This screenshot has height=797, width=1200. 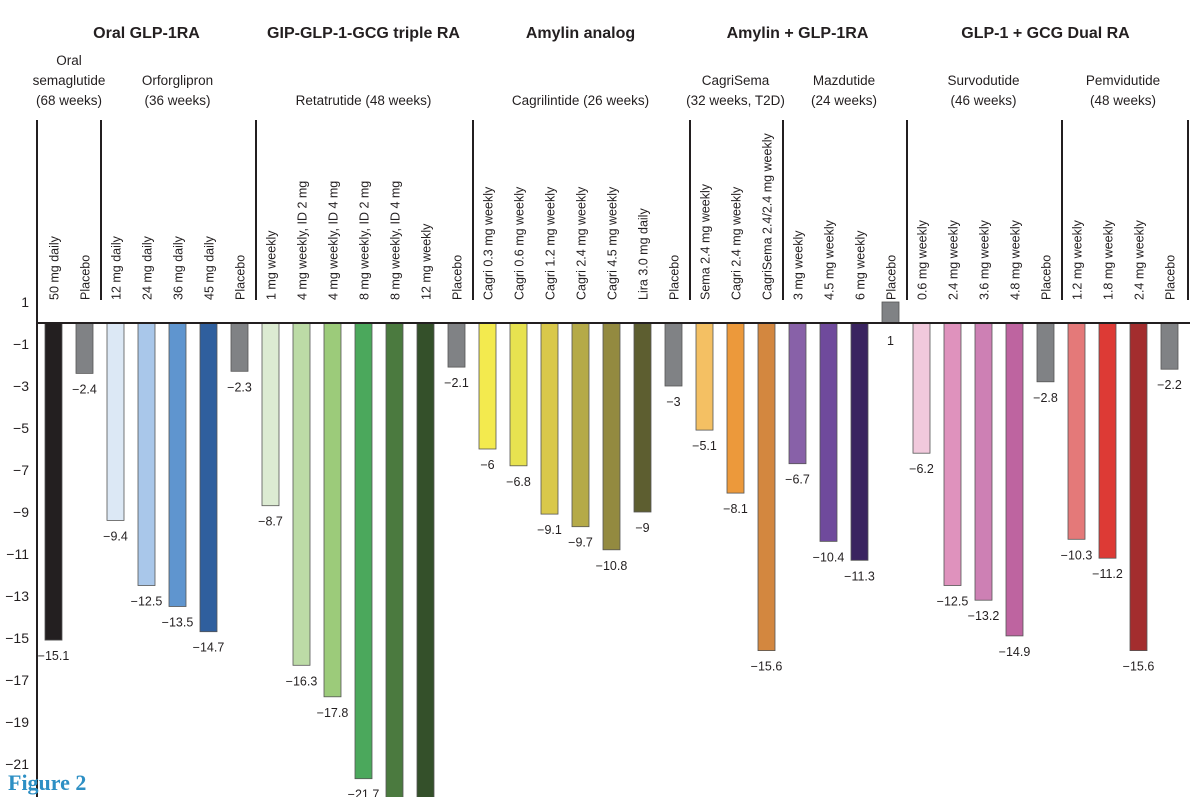 What do you see at coordinates (334, 240) in the screenshot?
I see `bar-category-label: 4 mg weekly, ID 4 mg` at bounding box center [334, 240].